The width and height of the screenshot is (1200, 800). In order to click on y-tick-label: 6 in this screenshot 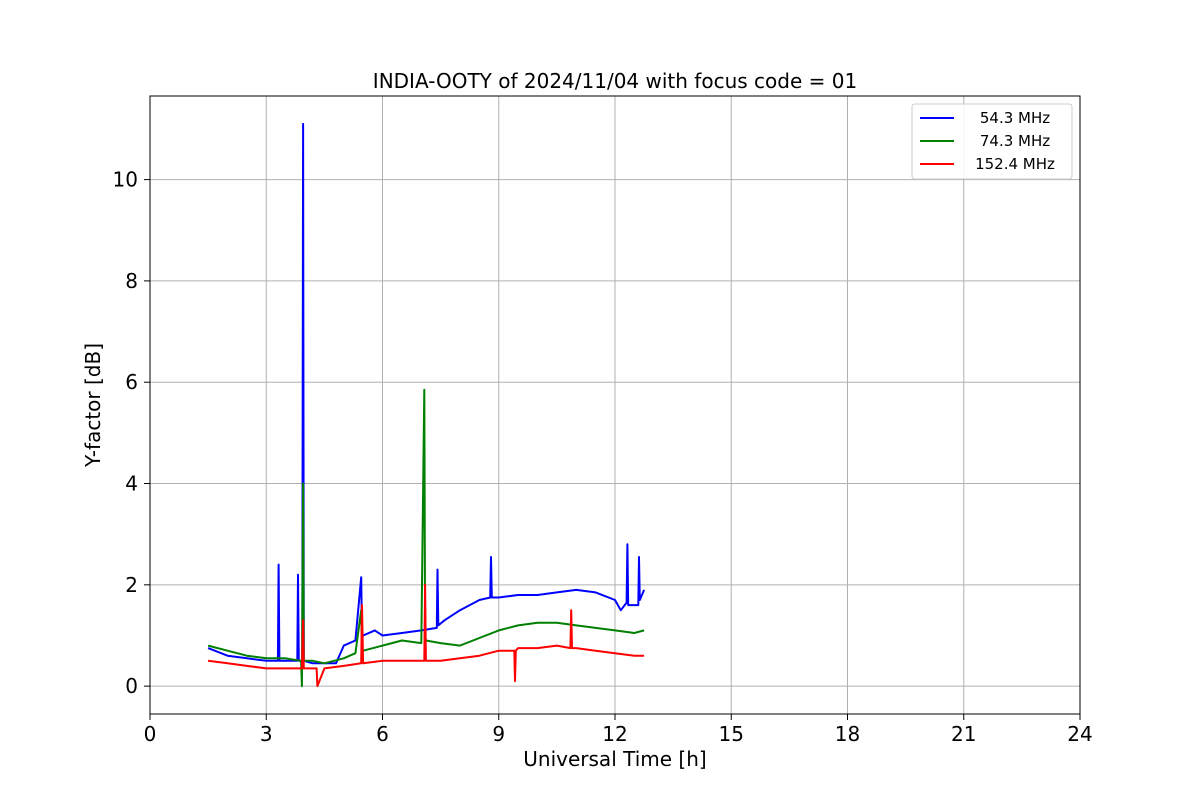, I will do `click(131, 382)`.